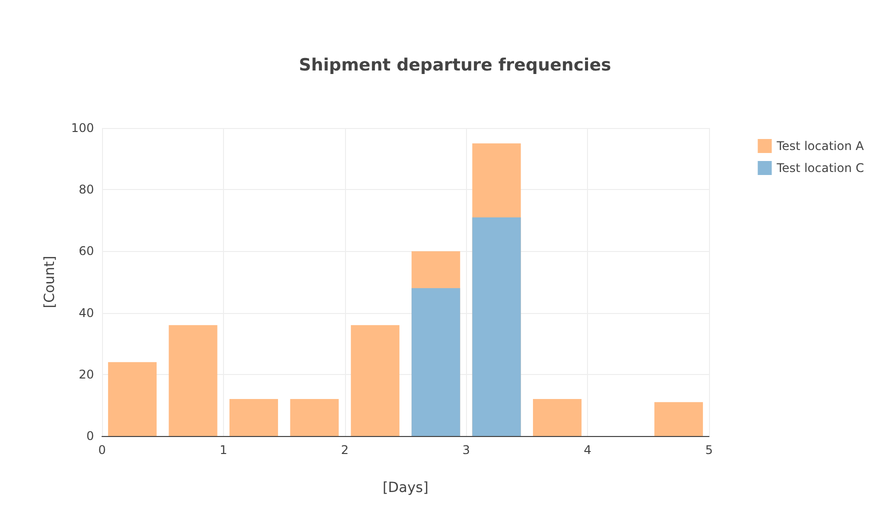  I want to click on y-tick-label: 20, so click(86, 374).